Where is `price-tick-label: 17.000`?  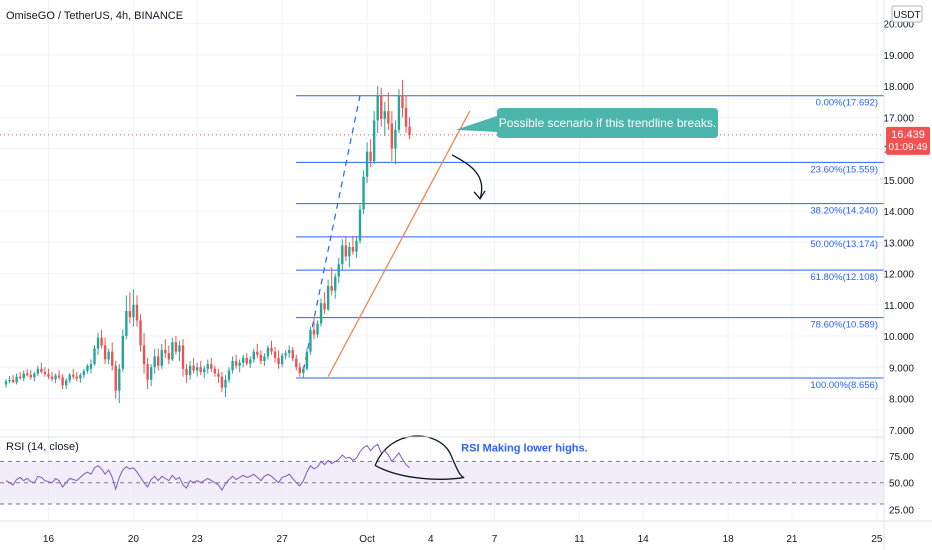
price-tick-label: 17.000 is located at coordinates (898, 118).